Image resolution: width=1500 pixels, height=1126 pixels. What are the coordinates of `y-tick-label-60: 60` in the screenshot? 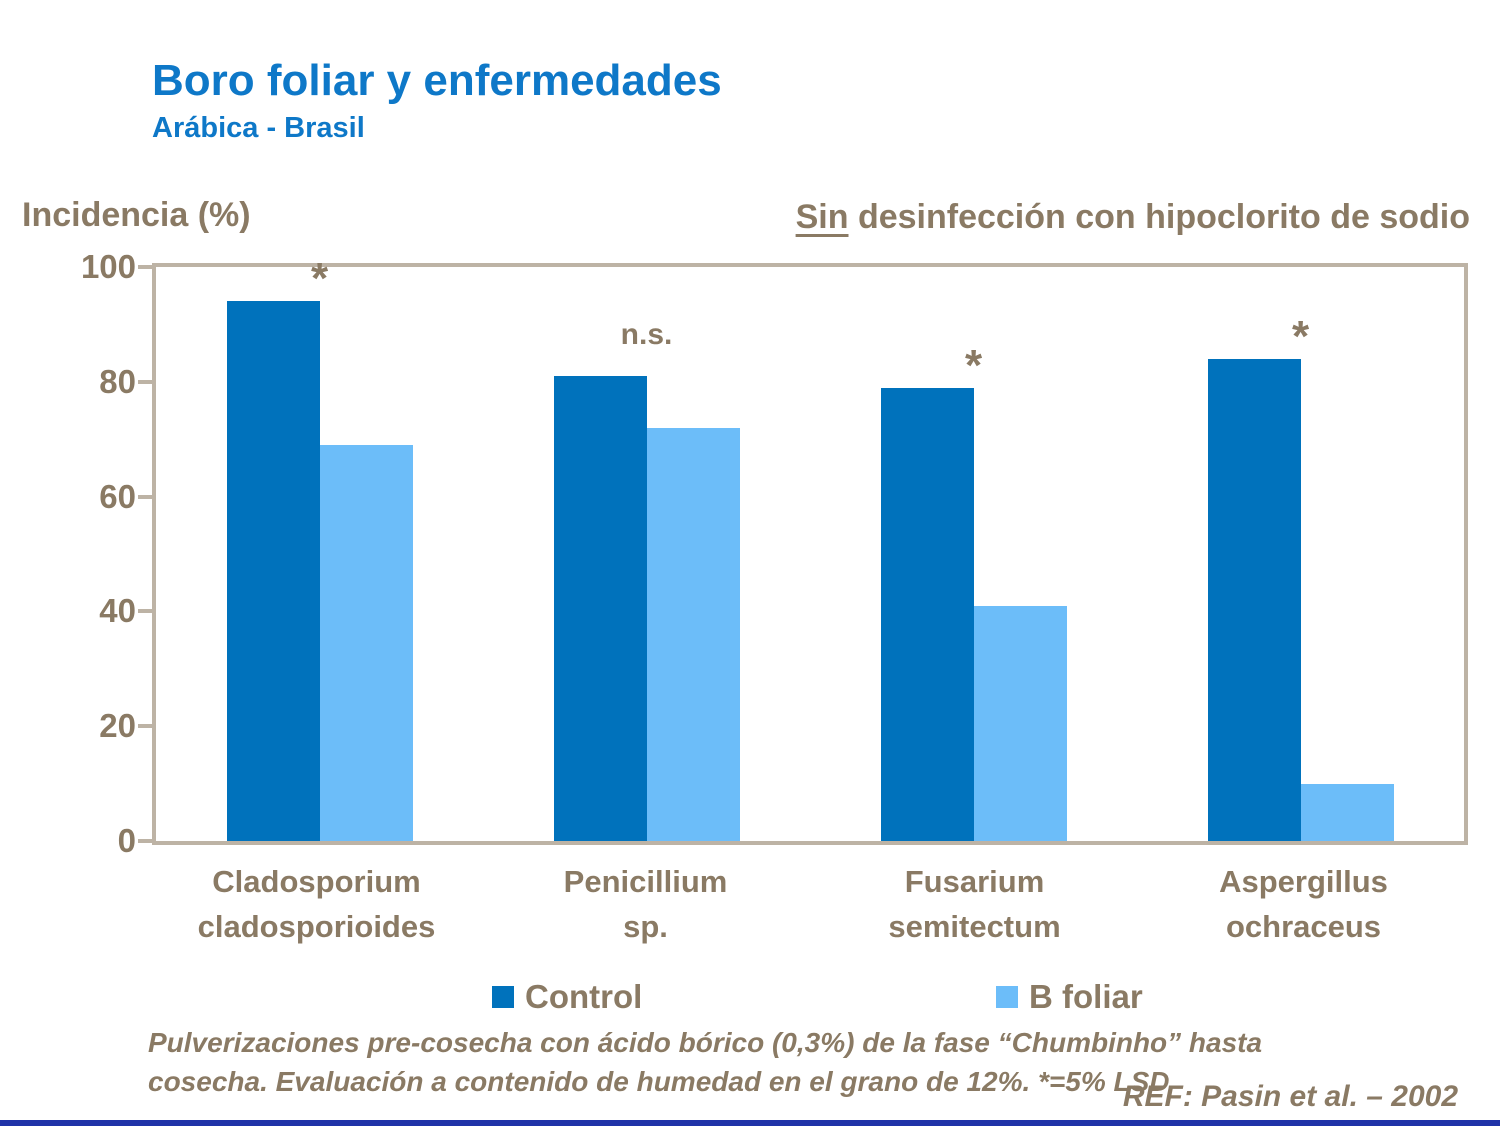 It's located at (117, 496).